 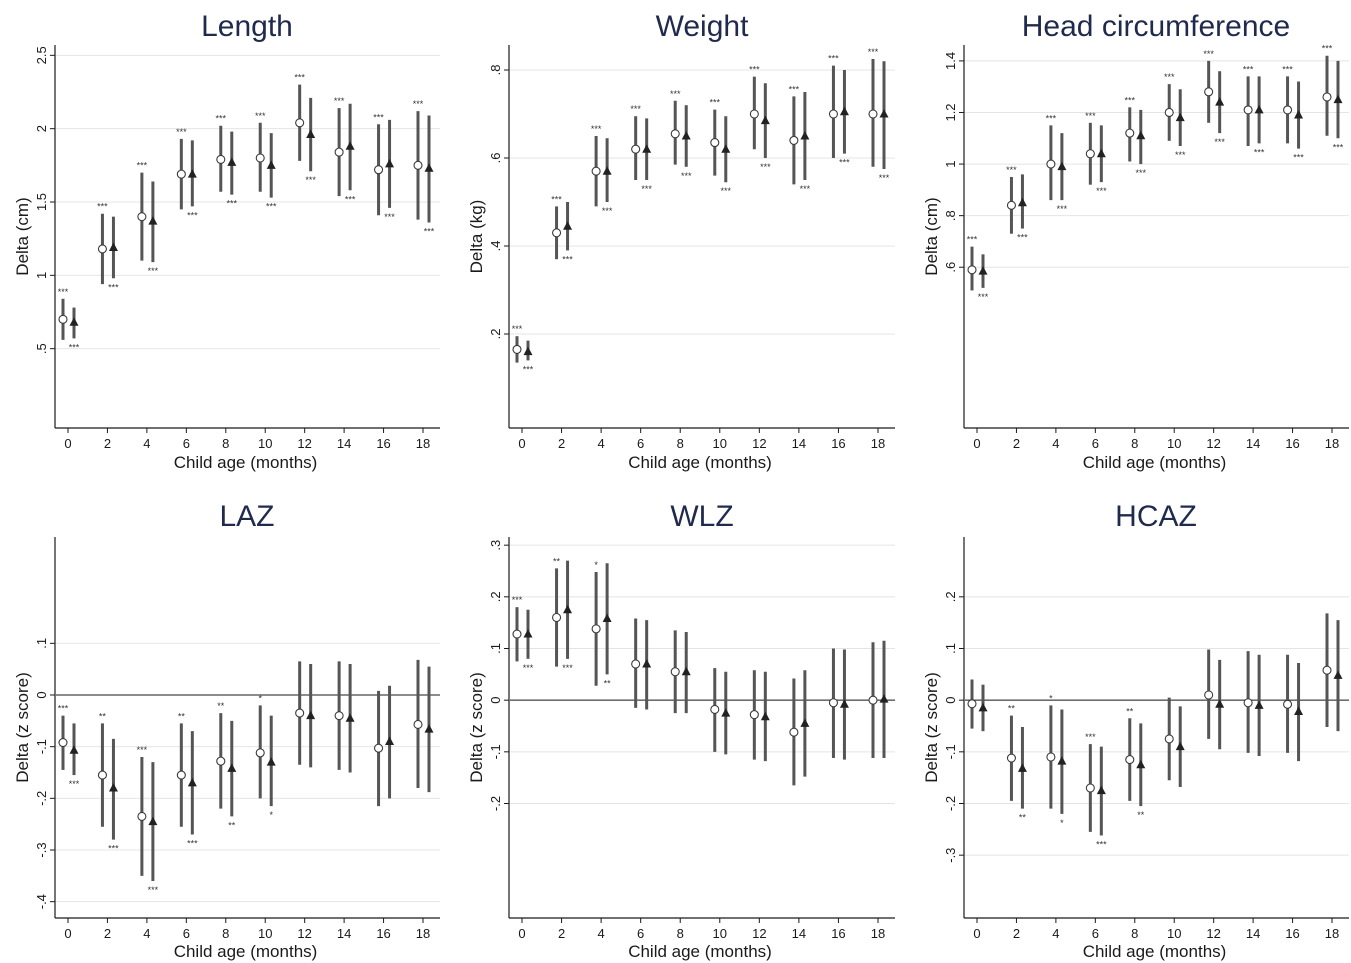 I want to click on y-tick-label: .1, so click(x=495, y=648).